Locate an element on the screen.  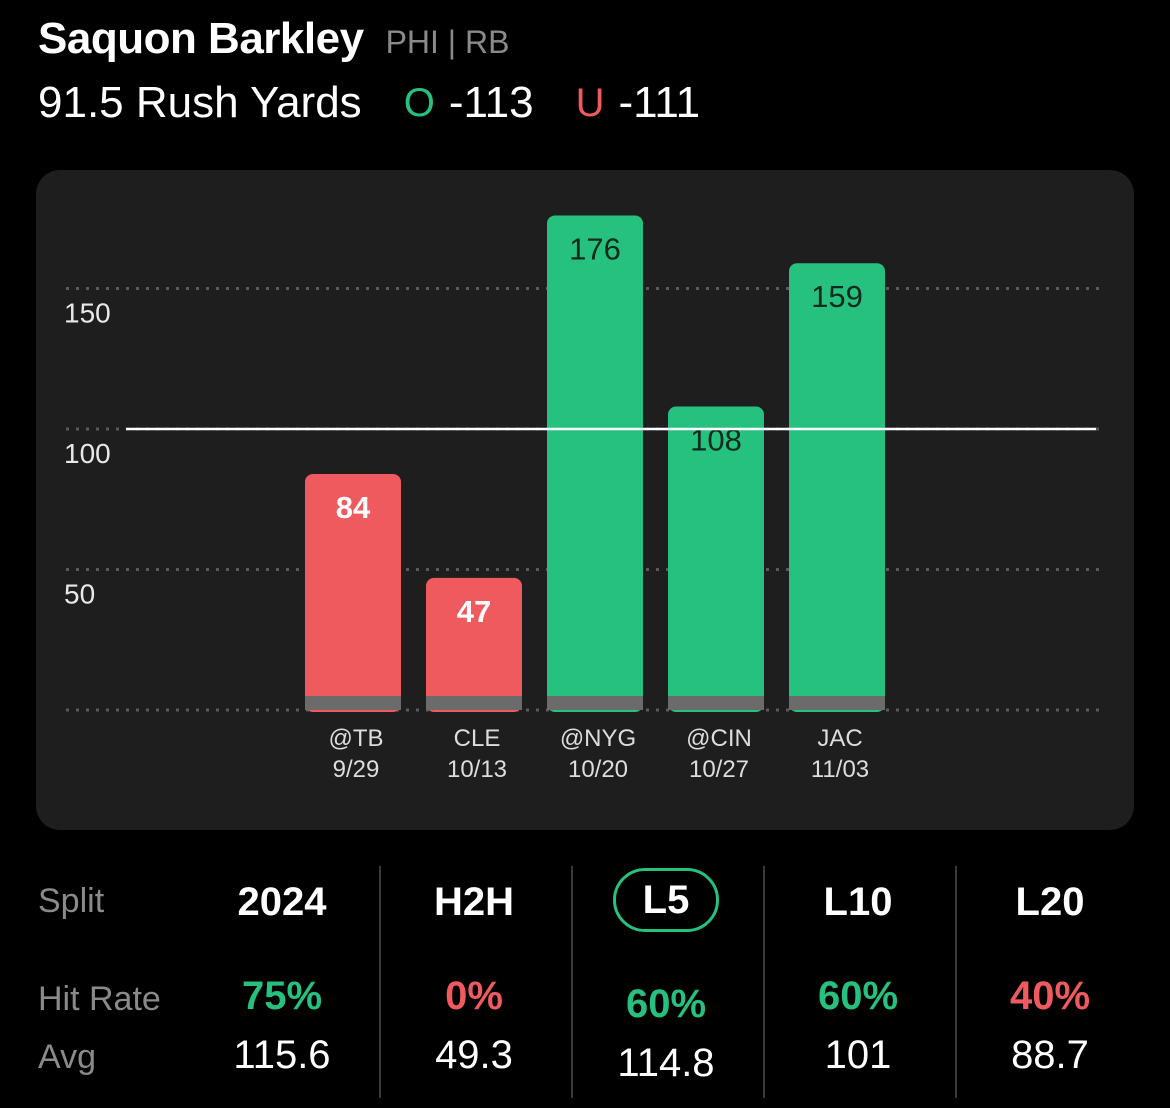
x-tick-date-JAC: 11/03 is located at coordinates (840, 769).